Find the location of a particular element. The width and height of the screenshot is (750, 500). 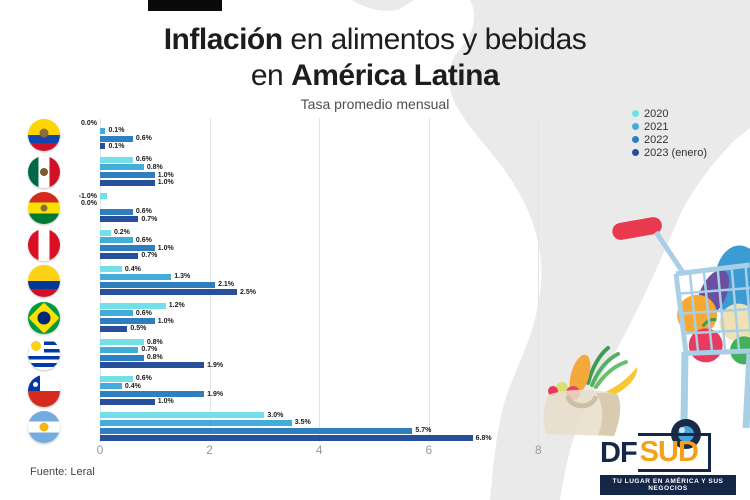

top-black-bar is located at coordinates (185, 5).